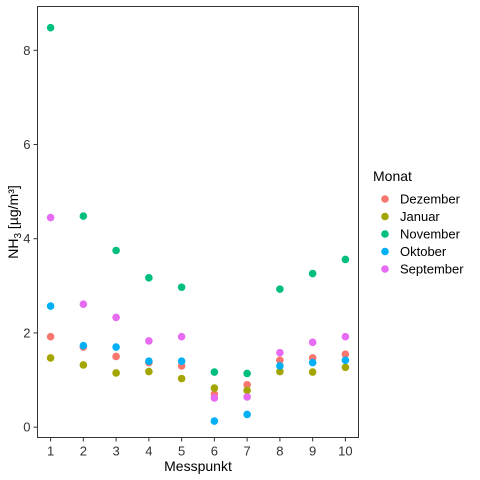 Image resolution: width=480 pixels, height=480 pixels. What do you see at coordinates (312, 451) in the screenshot?
I see `x-tick-label: 9` at bounding box center [312, 451].